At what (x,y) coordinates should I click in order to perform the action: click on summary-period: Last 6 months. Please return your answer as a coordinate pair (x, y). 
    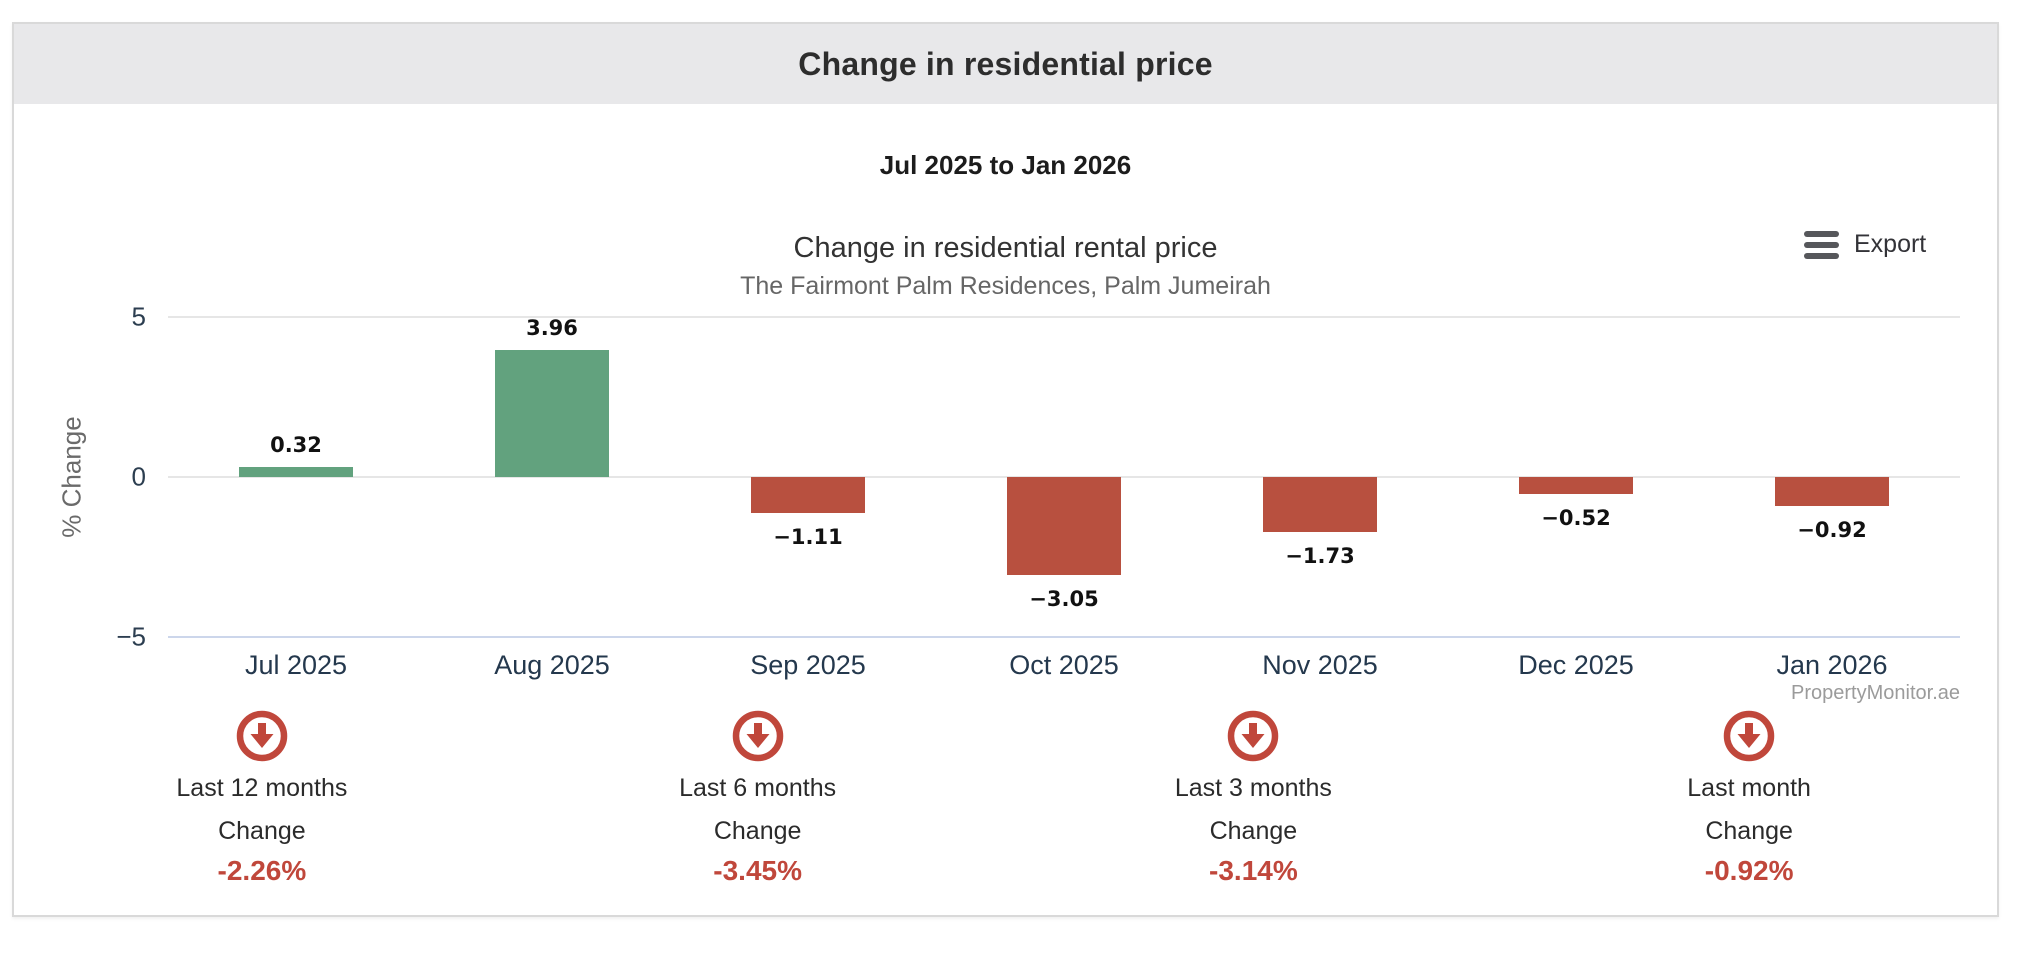
    Looking at the image, I should click on (758, 788).